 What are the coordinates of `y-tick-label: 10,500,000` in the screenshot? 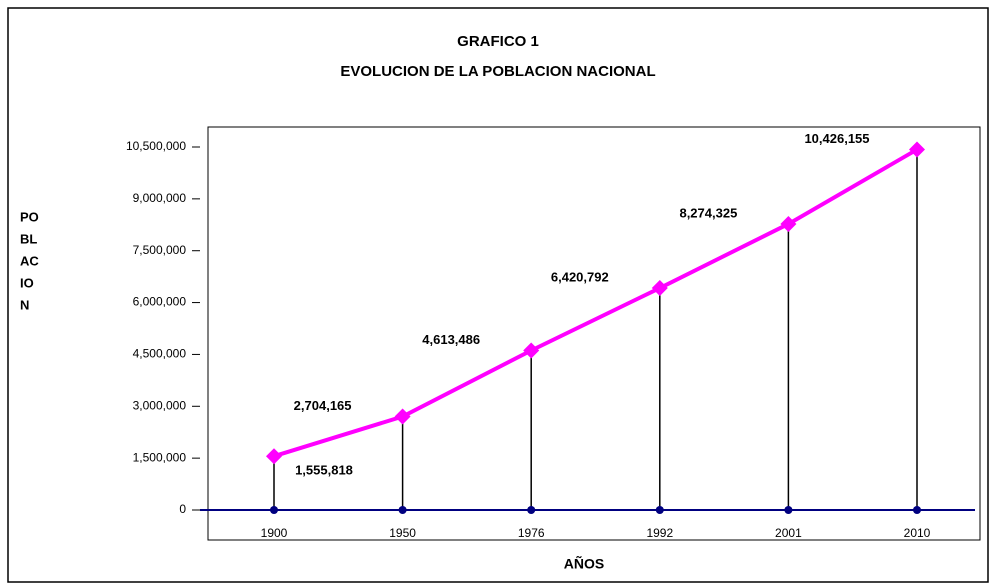 It's located at (156, 146).